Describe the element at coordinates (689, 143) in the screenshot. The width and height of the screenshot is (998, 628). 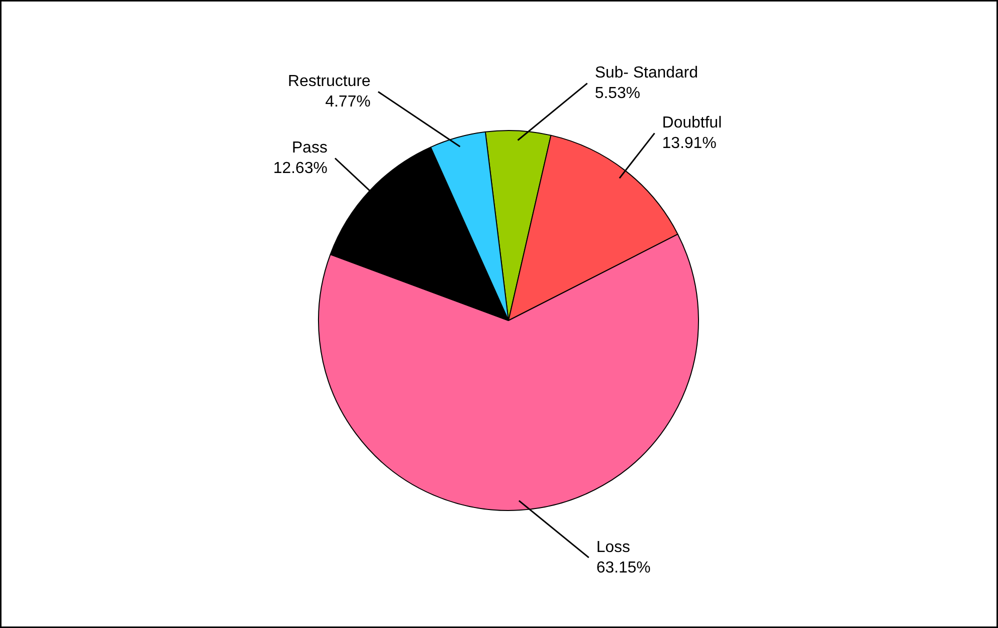
I see `data-label: 13.91%` at that location.